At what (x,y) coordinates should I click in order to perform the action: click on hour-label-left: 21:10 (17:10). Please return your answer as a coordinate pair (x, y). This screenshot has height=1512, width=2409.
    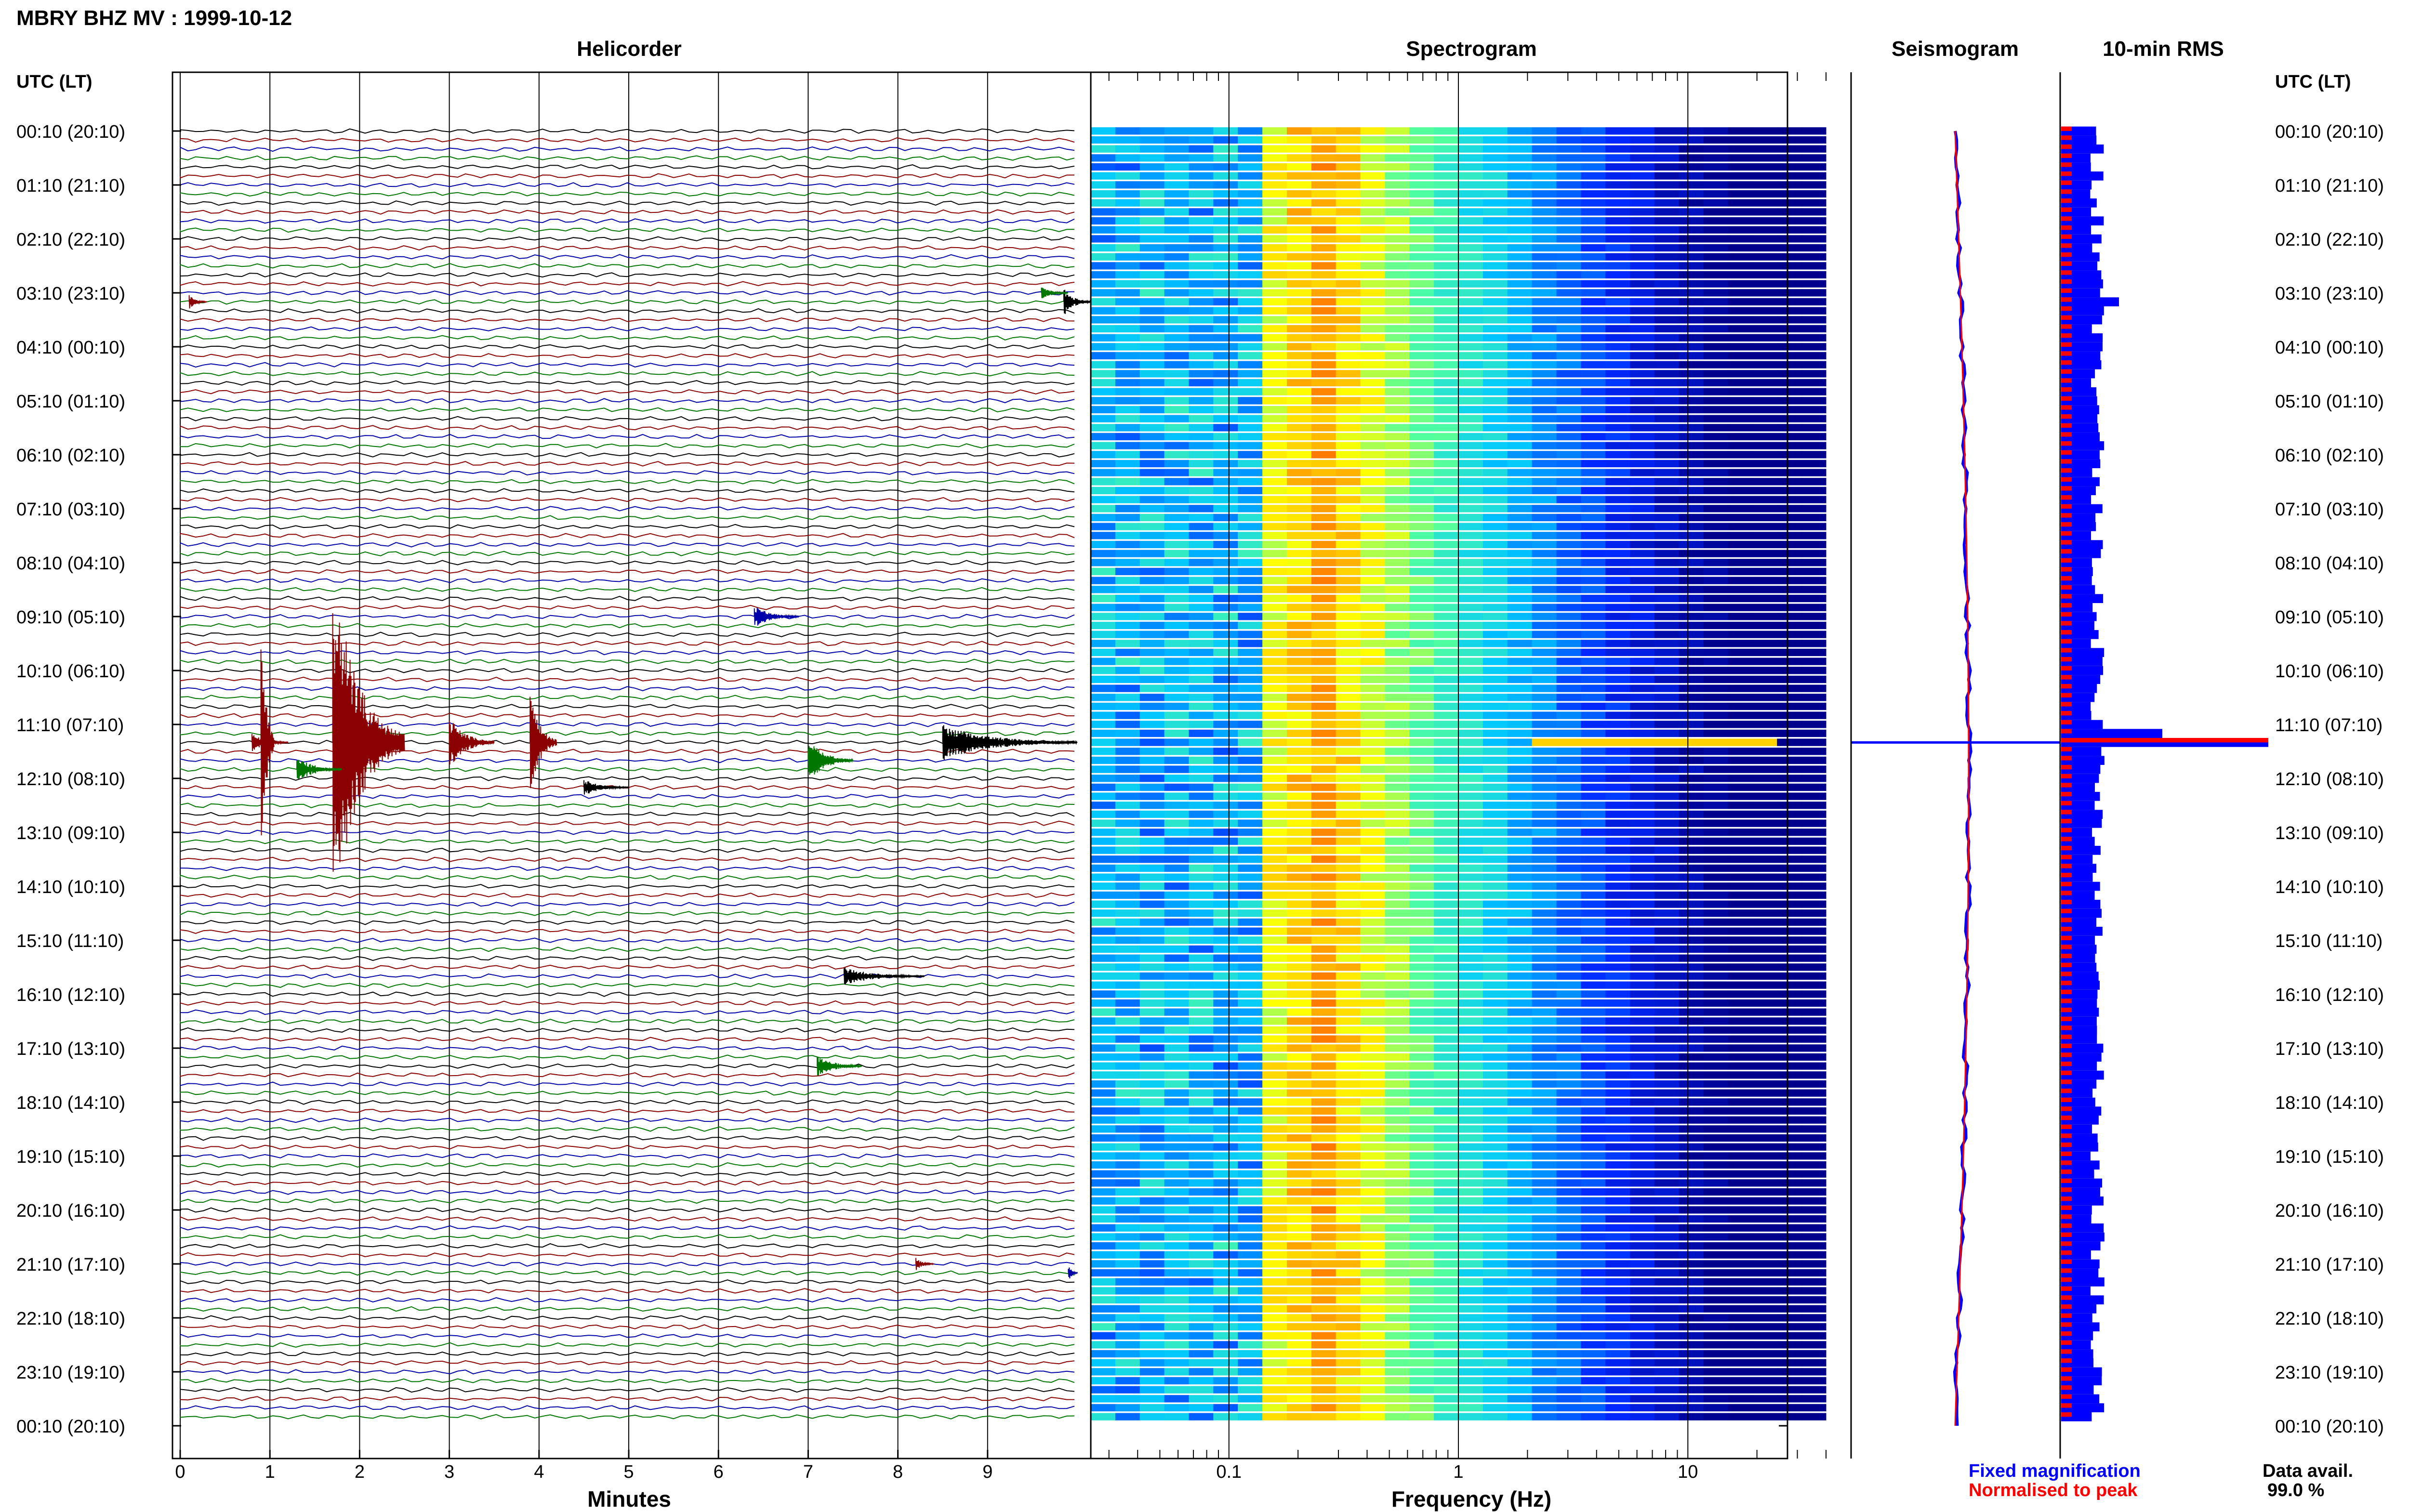
    Looking at the image, I should click on (70, 1265).